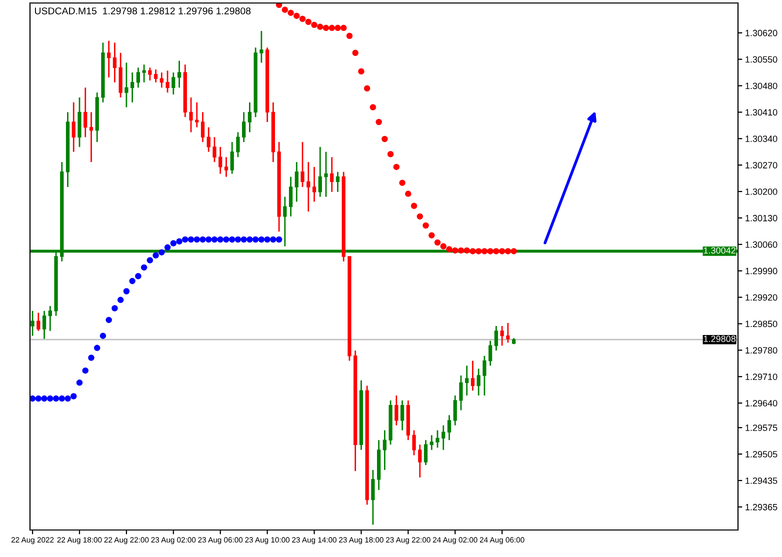 Image resolution: width=782 pixels, height=557 pixels. What do you see at coordinates (762, 218) in the screenshot?
I see `y-tick-label: 1.30130` at bounding box center [762, 218].